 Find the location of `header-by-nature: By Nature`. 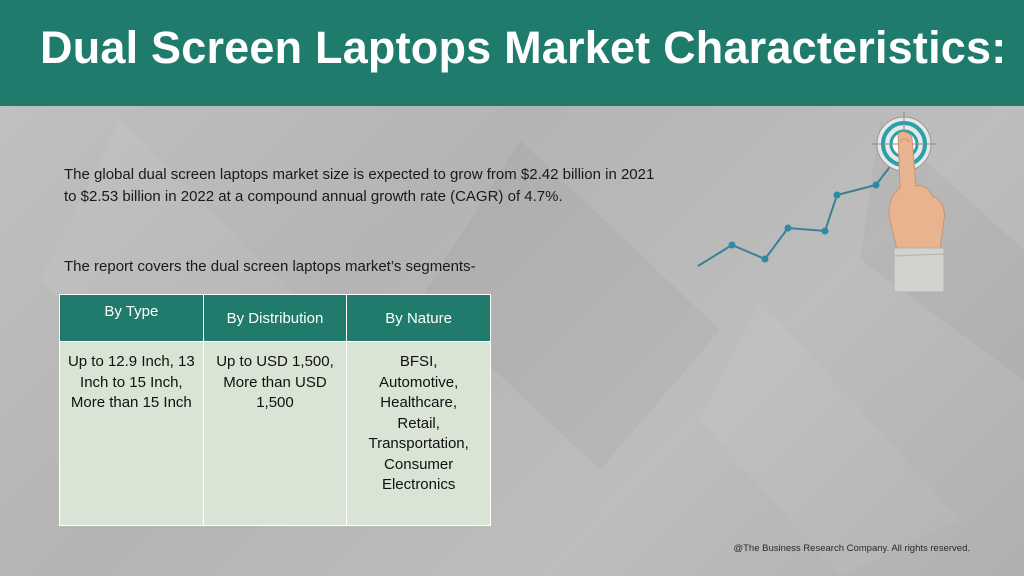

header-by-nature: By Nature is located at coordinates (418, 318).